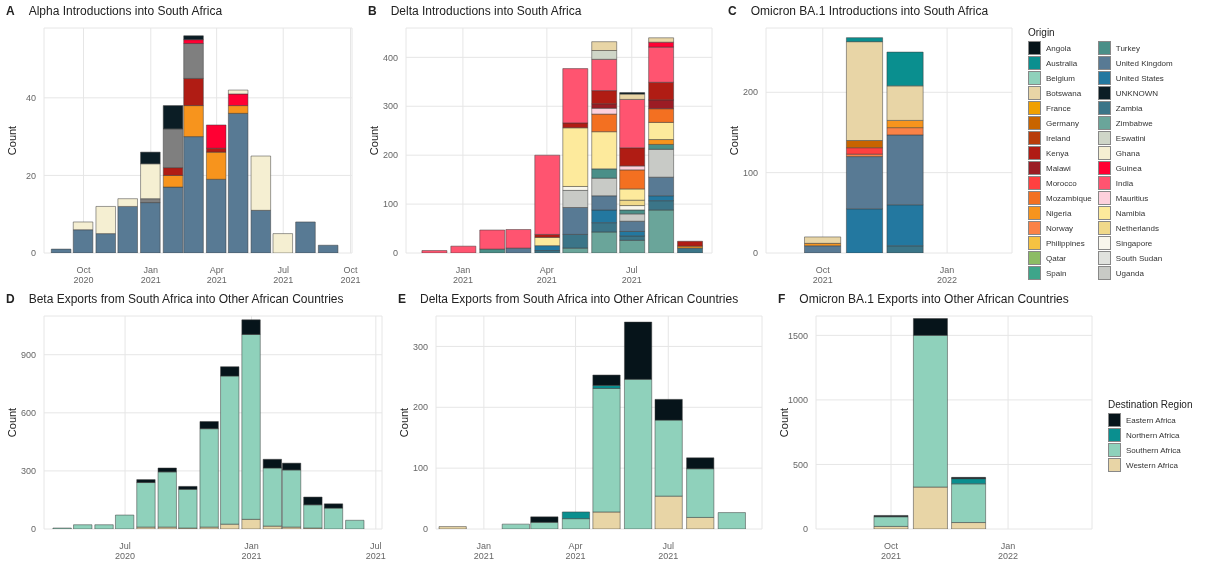 The width and height of the screenshot is (1208, 561). Describe the element at coordinates (1068, 198) in the screenshot. I see `legend-label: Mozambique` at that location.